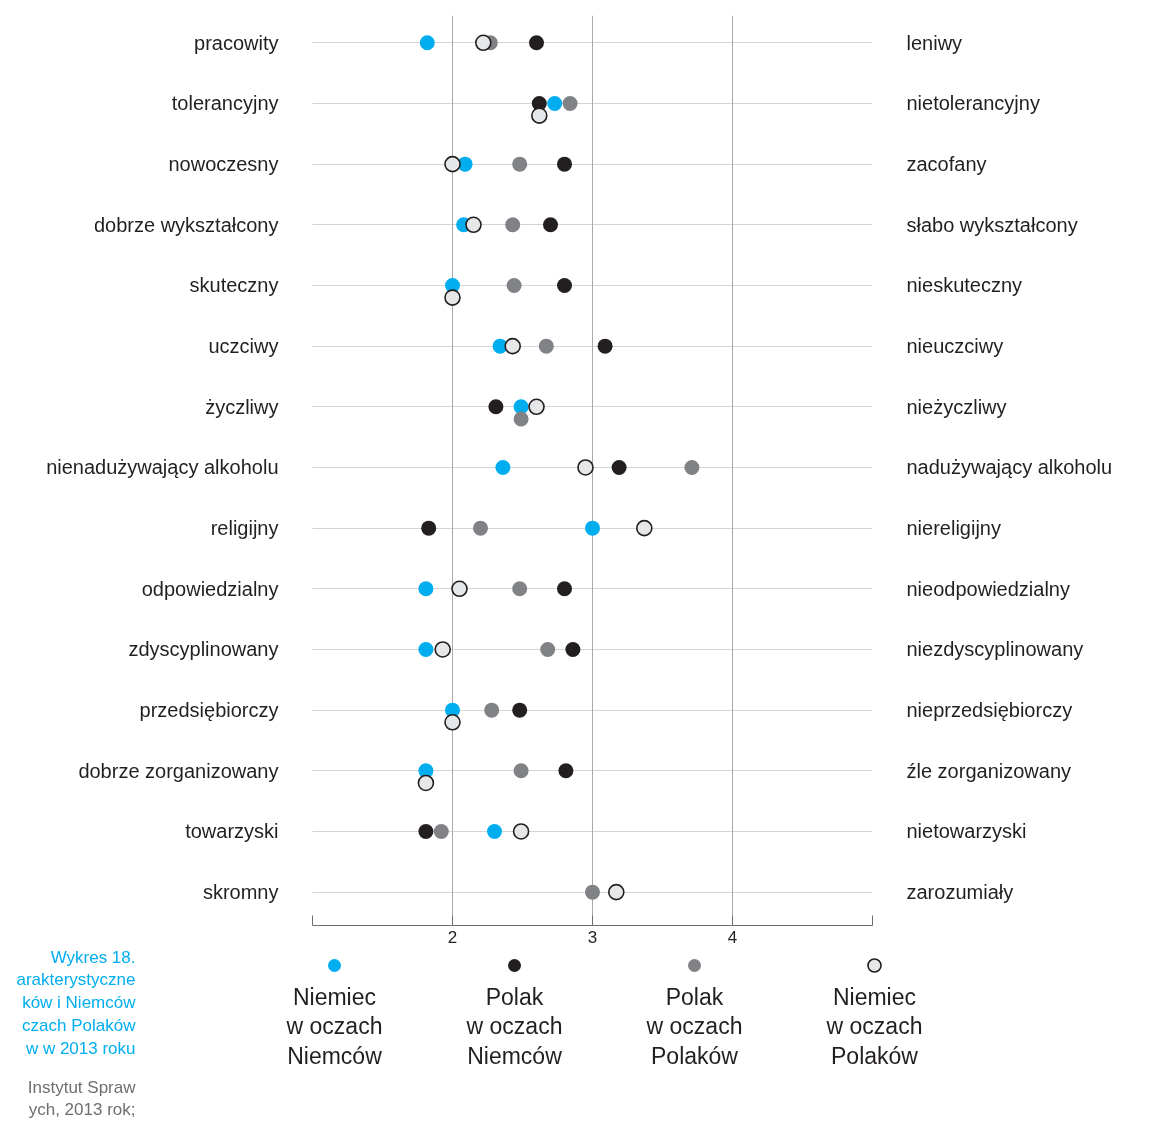 The height and width of the screenshot is (1124, 1167). Describe the element at coordinates (334, 1026) in the screenshot. I see `legend-label: Niemiec w oczach Niemców` at that location.